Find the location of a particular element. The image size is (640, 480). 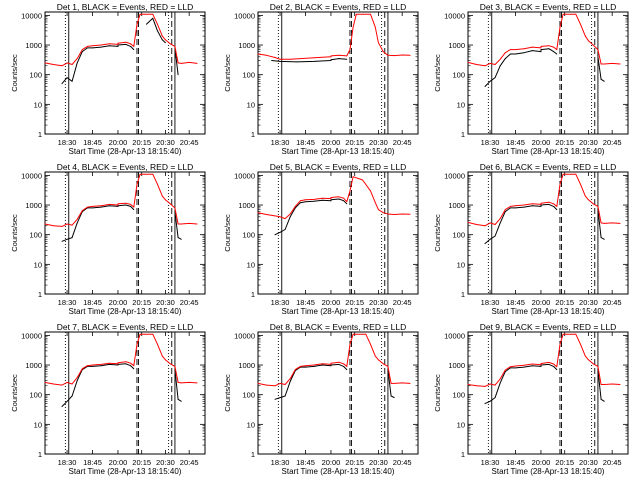

chart-title: Det 9, BLACK = Events, RED = LLD is located at coordinates (548, 327).